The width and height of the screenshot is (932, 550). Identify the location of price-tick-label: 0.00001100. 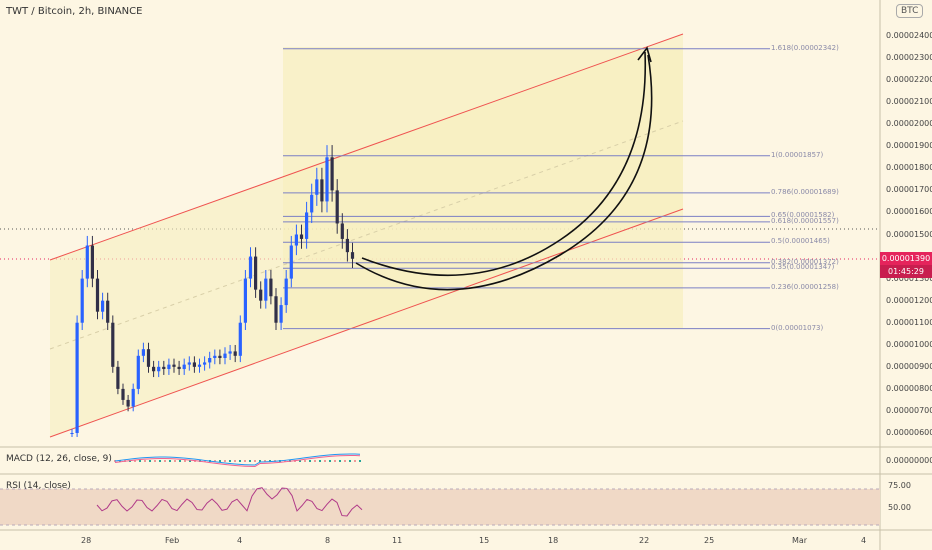
(909, 322).